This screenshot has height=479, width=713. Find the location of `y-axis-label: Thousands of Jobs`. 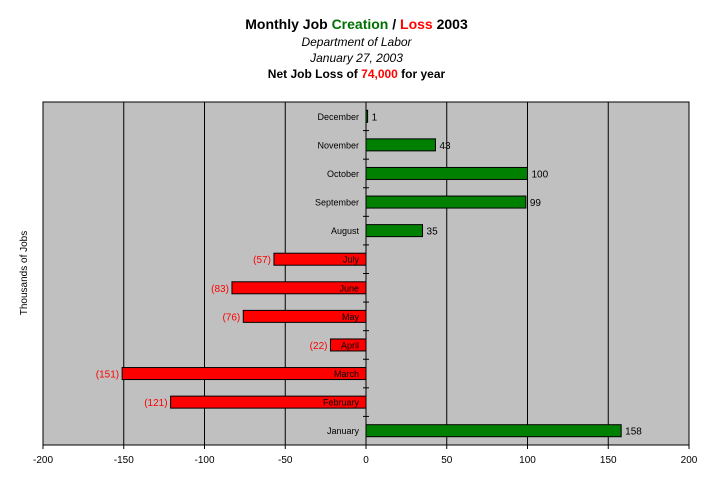

y-axis-label: Thousands of Jobs is located at coordinates (24, 273).